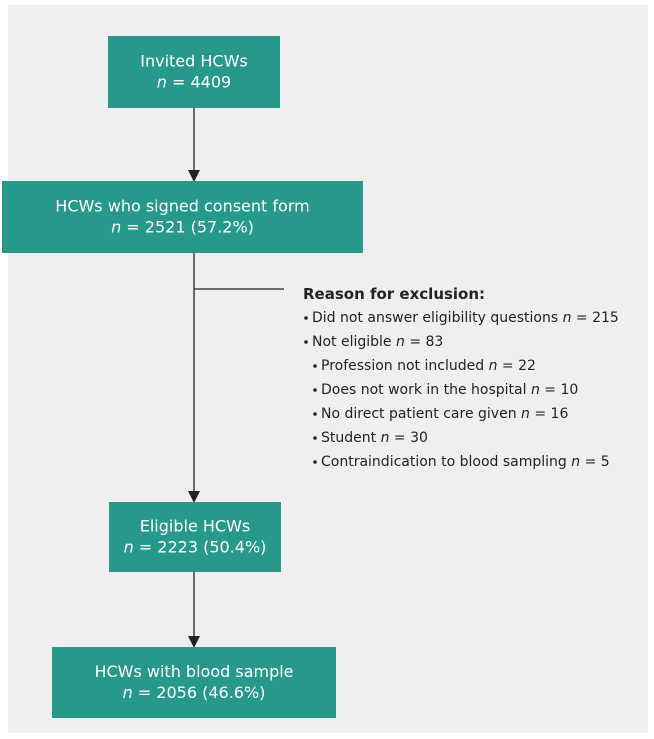  Describe the element at coordinates (182, 205) in the screenshot. I see `node-text: HCWs who signed consent form` at that location.